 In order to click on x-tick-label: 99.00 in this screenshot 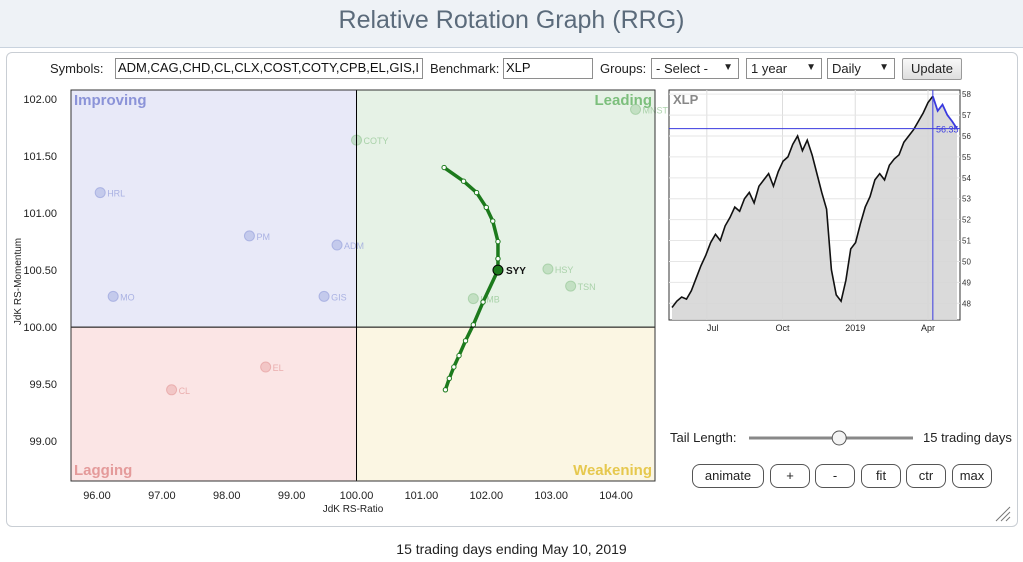, I will do `click(292, 496)`.